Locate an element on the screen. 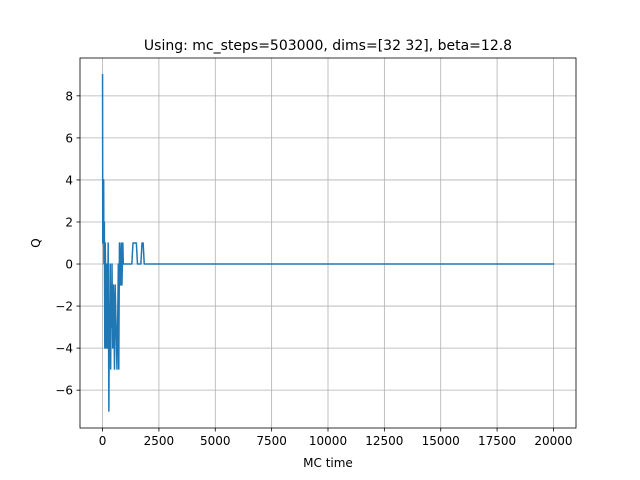 The height and width of the screenshot is (480, 640). y-tick-label: 8 is located at coordinates (69, 96).